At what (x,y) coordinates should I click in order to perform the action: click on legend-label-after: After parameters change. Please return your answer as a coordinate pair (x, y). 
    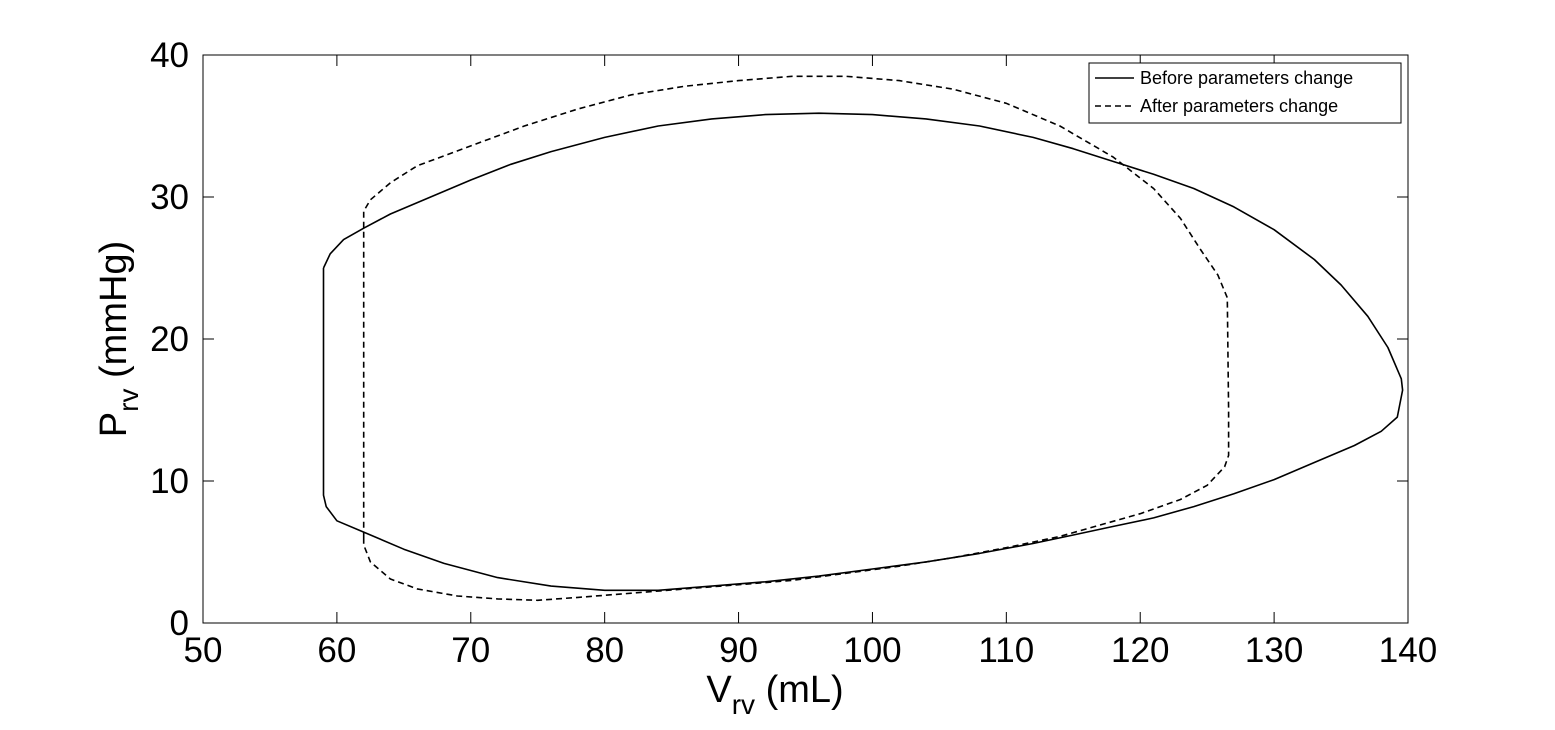
    Looking at the image, I should click on (1239, 106).